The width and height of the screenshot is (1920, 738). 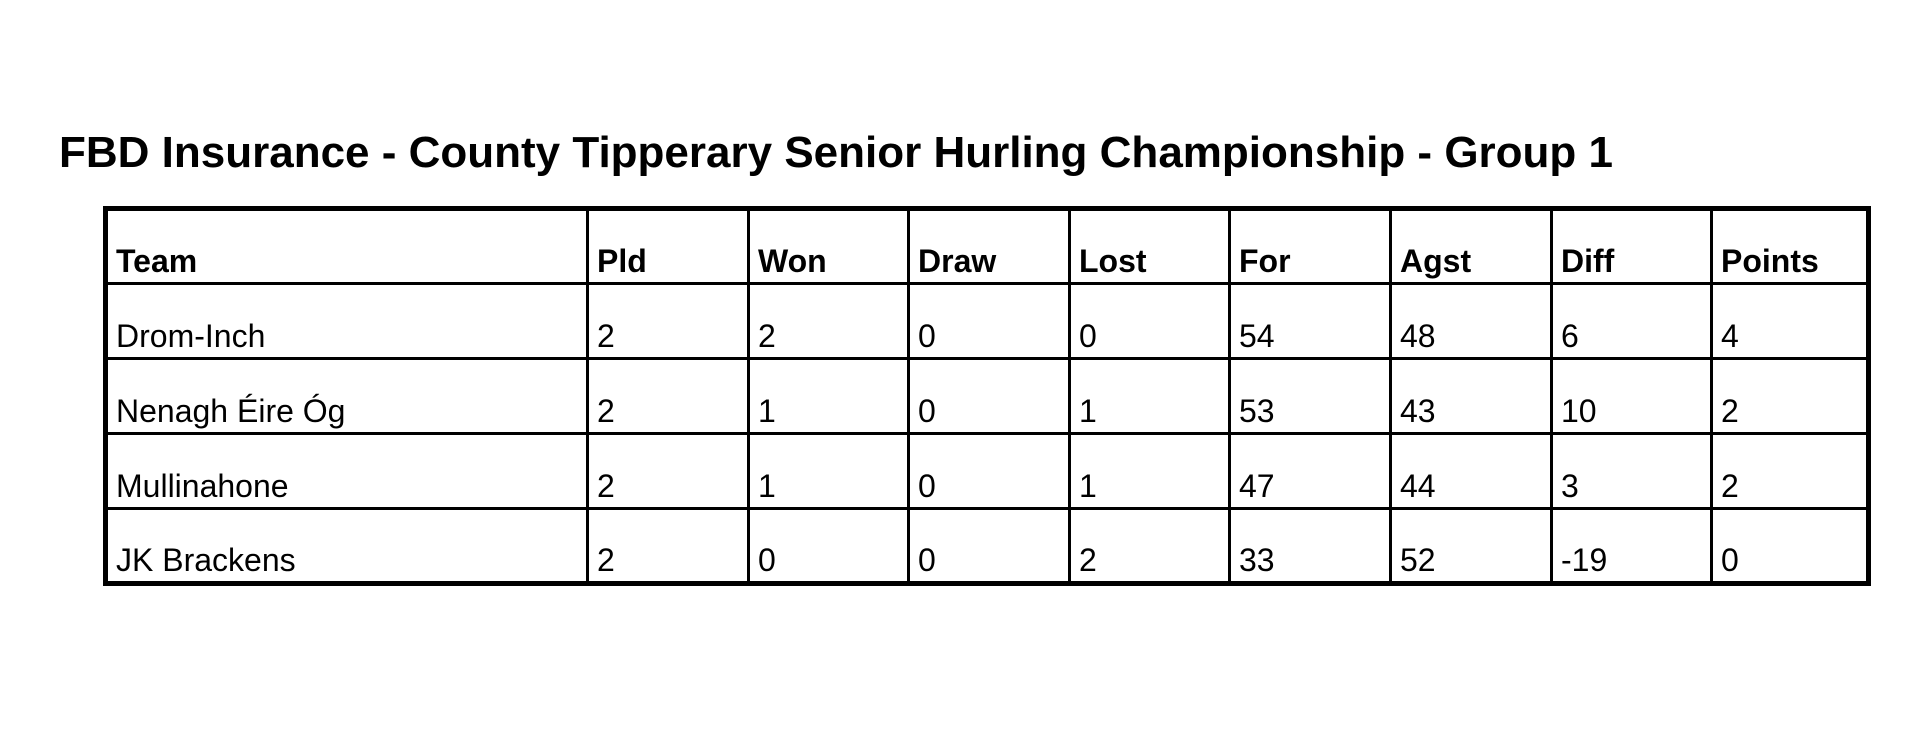 What do you see at coordinates (1310, 471) in the screenshot?
I see `cell-for: 47` at bounding box center [1310, 471].